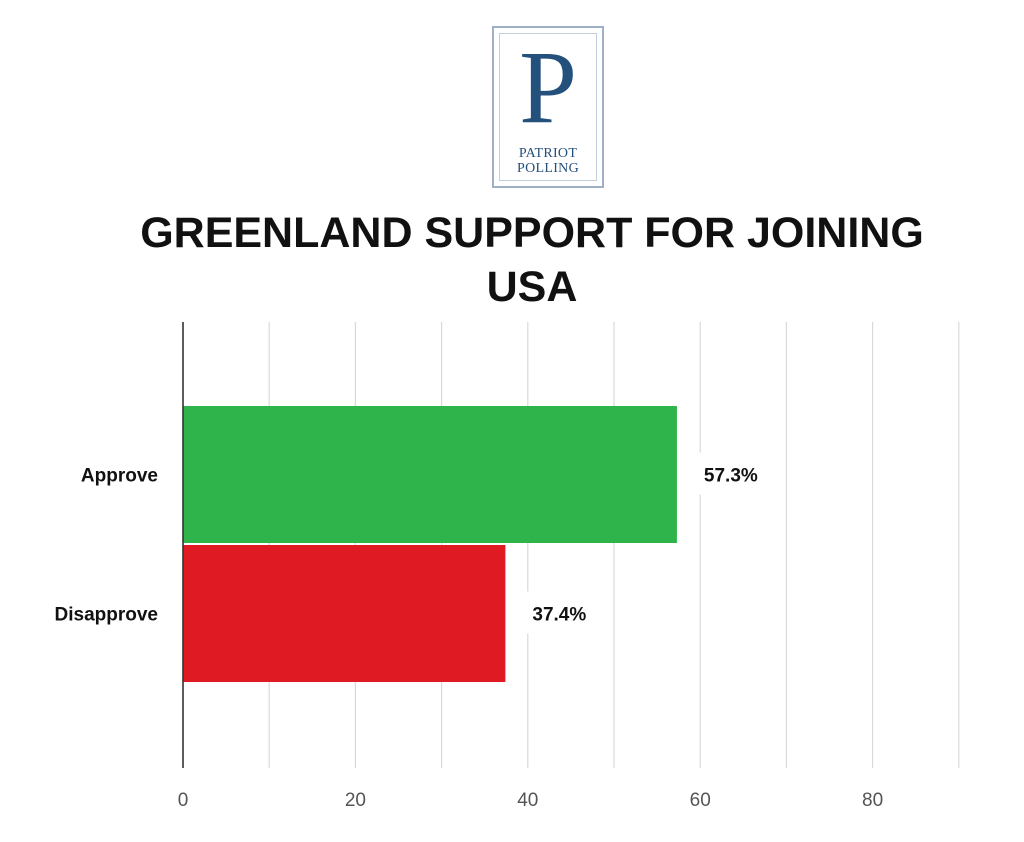  I want to click on x-tick-label: 60, so click(700, 800).